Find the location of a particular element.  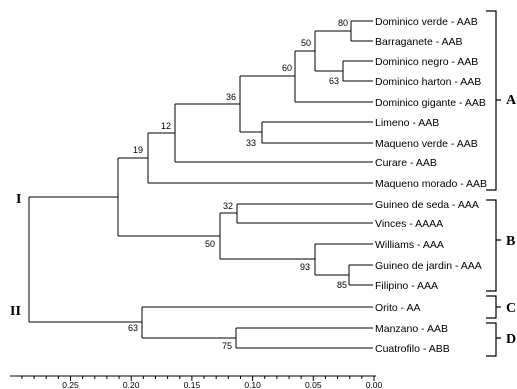

group-bracket-d is located at coordinates (493, 339).